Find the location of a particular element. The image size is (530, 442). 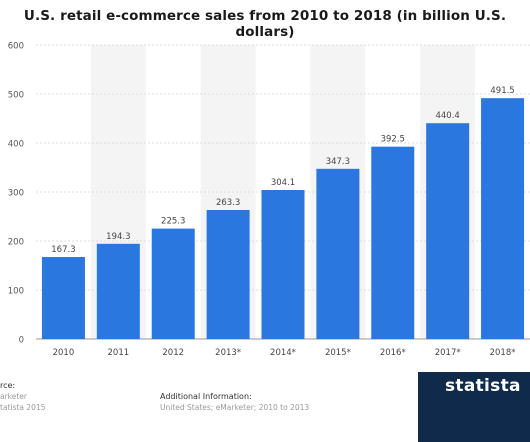

bar-value-label: 491.5 is located at coordinates (502, 91).